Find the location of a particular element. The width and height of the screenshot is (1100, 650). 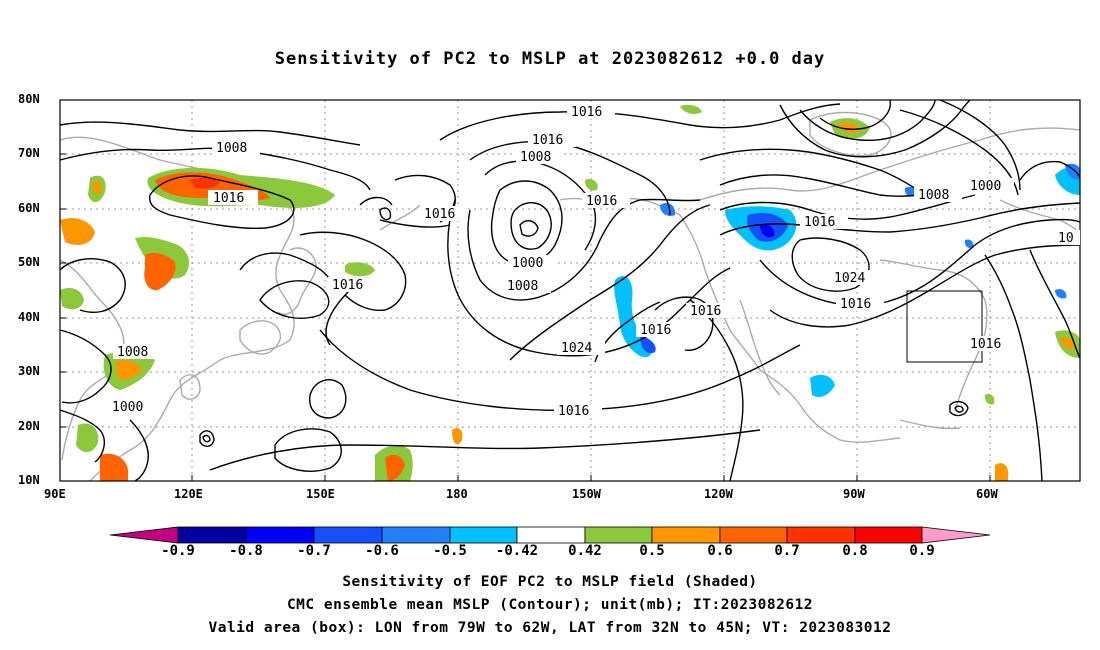

lat-label: 60N is located at coordinates (29, 208).